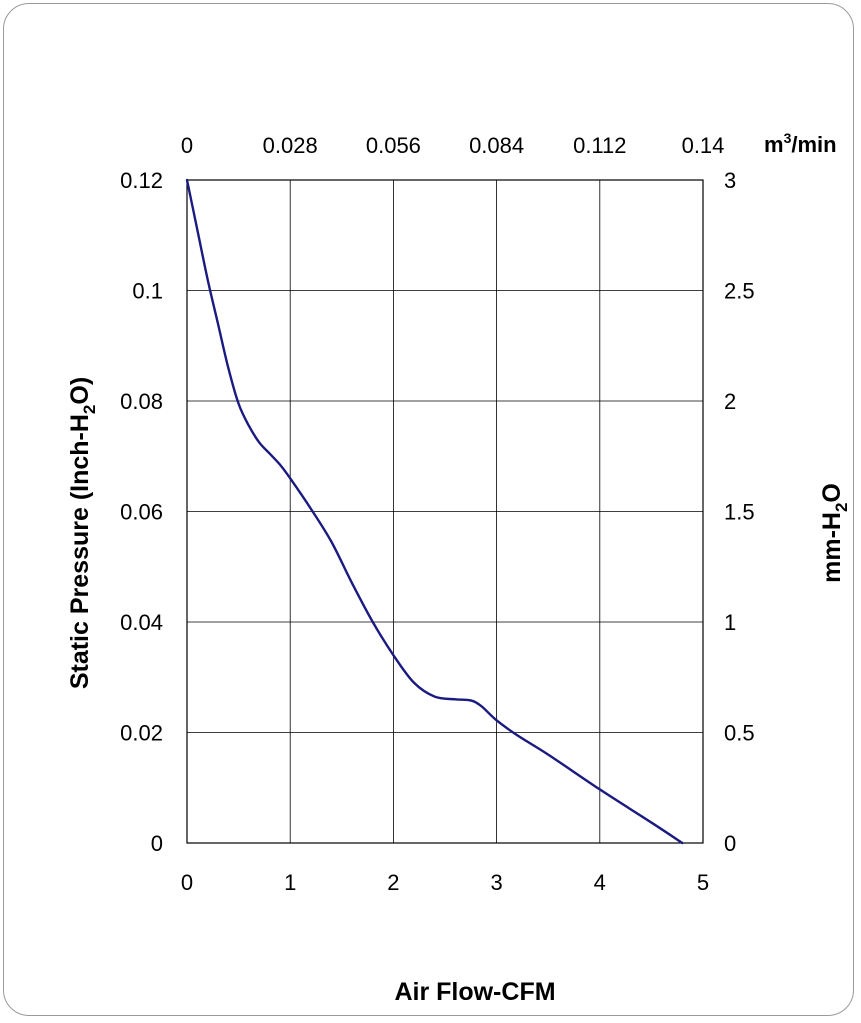 Image resolution: width=861 pixels, height=1023 pixels. I want to click on x-top-tick-label: 0.056, so click(393, 145).